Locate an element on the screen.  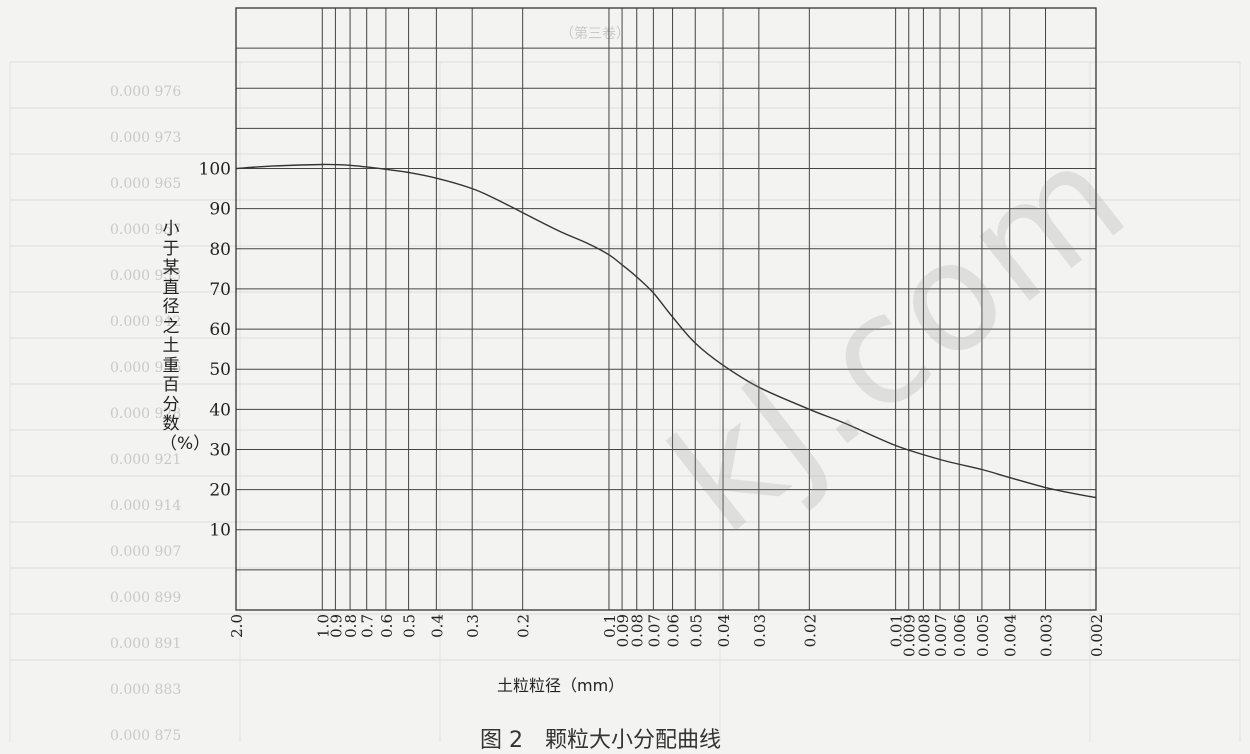
x-tick-label: 0.01 is located at coordinates (897, 630).